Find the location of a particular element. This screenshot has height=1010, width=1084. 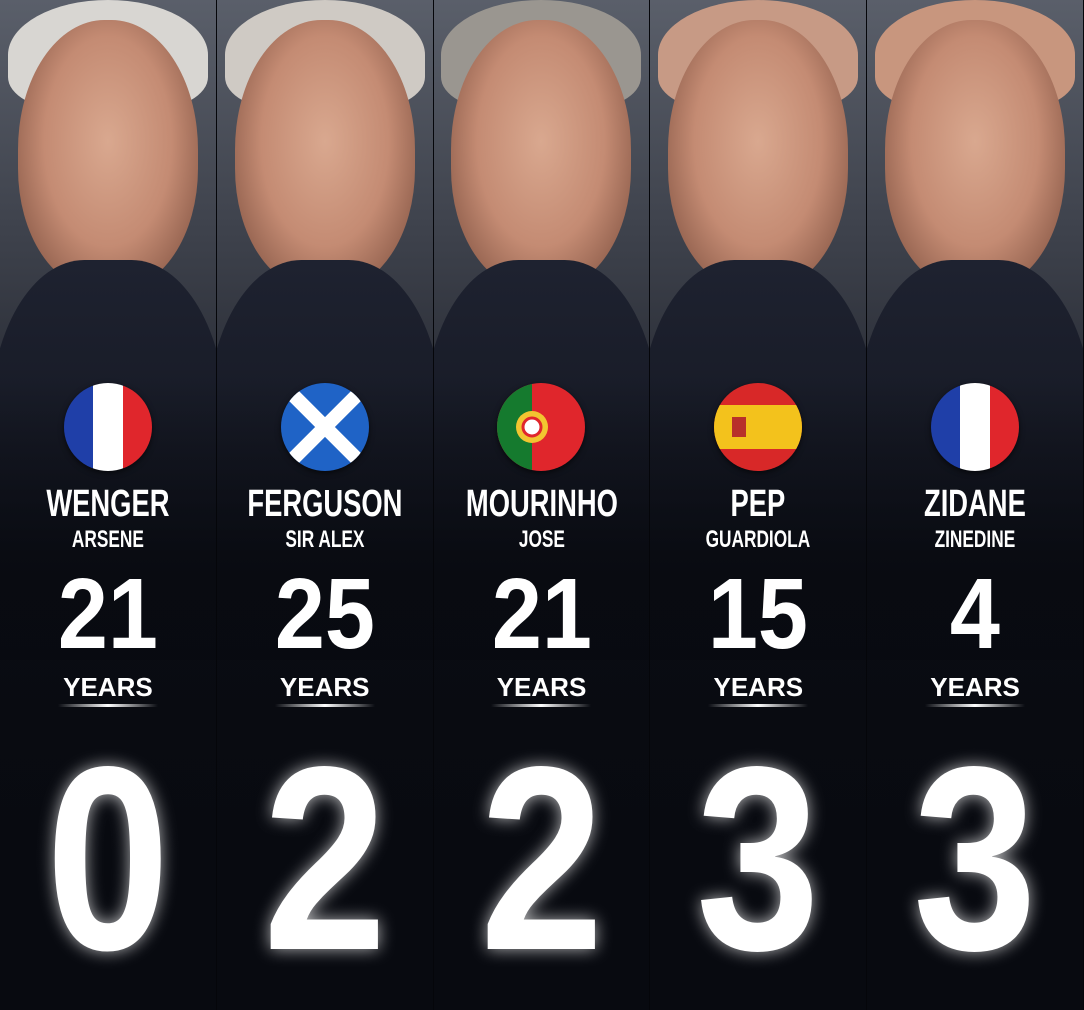

last-name: FERGUSON is located at coordinates (325, 504).